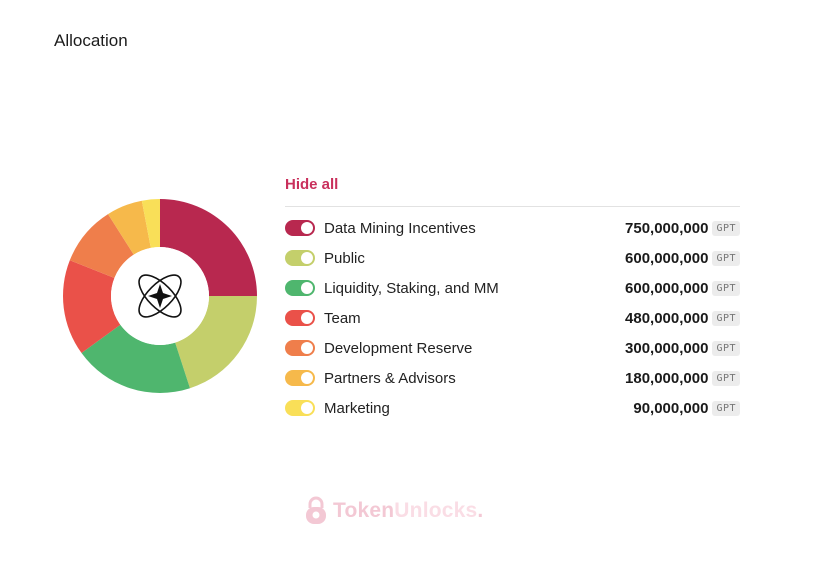 The width and height of the screenshot is (815, 563). What do you see at coordinates (512, 258) in the screenshot?
I see `legend-row-public: Public 600,000,000 GPT` at bounding box center [512, 258].